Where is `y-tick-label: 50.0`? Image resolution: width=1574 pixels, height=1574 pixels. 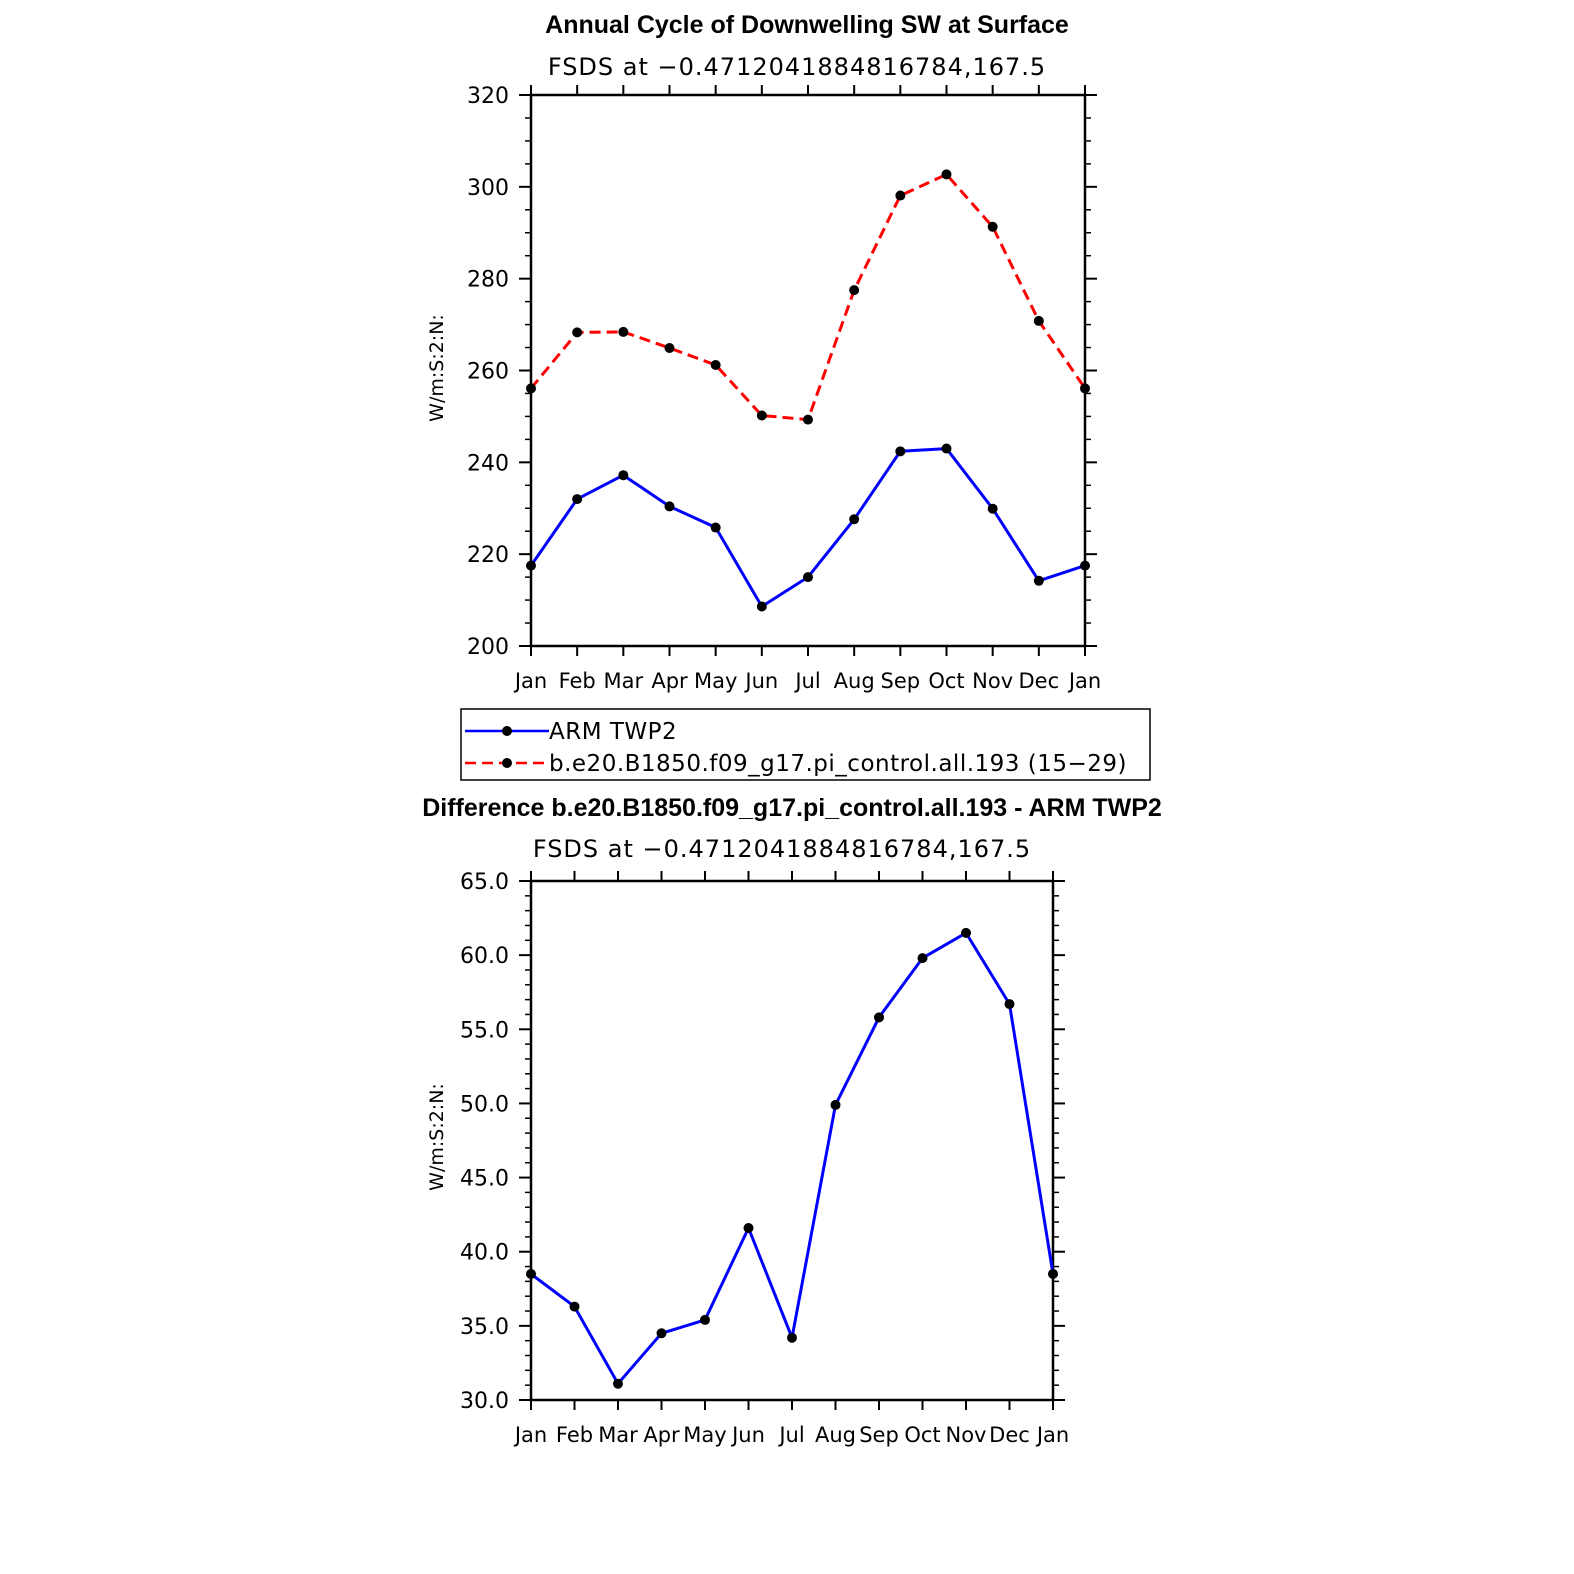 y-tick-label: 50.0 is located at coordinates (484, 1104).